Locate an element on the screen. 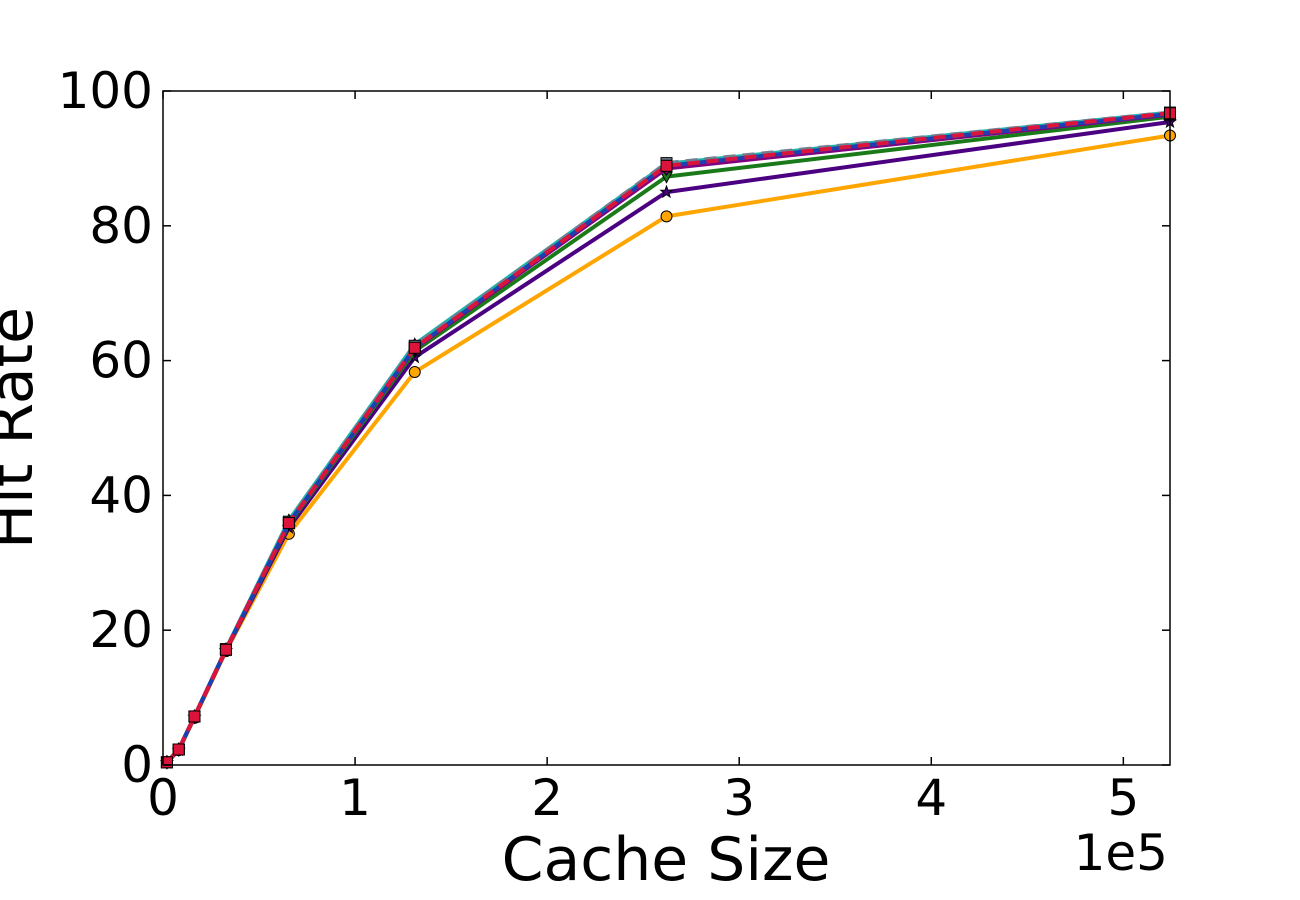 The height and width of the screenshot is (900, 1300). y-tick-label: 60 is located at coordinates (121, 361).